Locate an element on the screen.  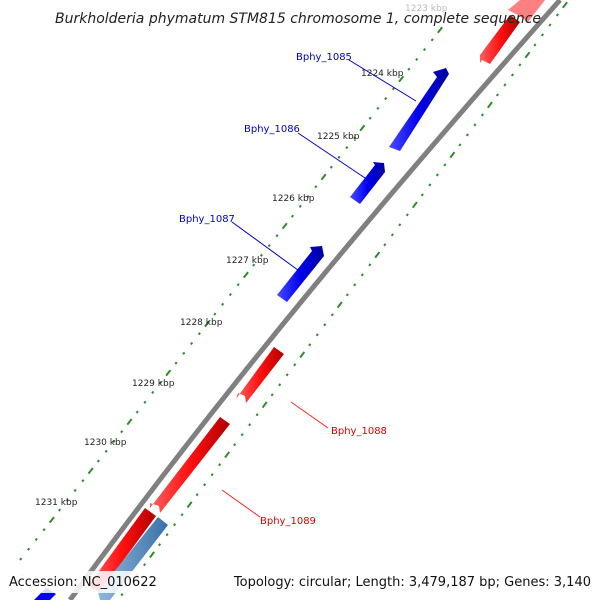
gene-label-bphy-1087: Bphy_1087 is located at coordinates (207, 219).